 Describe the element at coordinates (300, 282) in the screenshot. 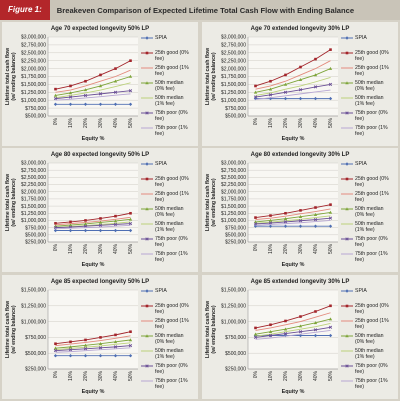

I see `chart-title: Age 85 extended longevity 30% LP` at that location.